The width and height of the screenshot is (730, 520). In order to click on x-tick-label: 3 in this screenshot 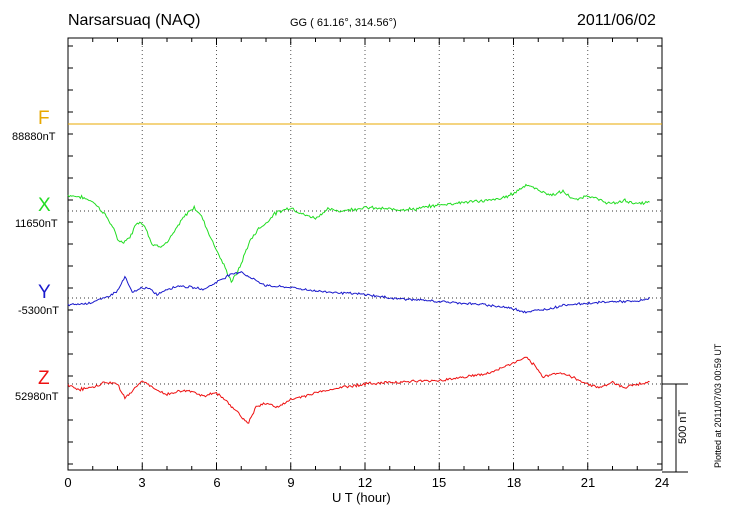, I will do `click(142, 482)`.